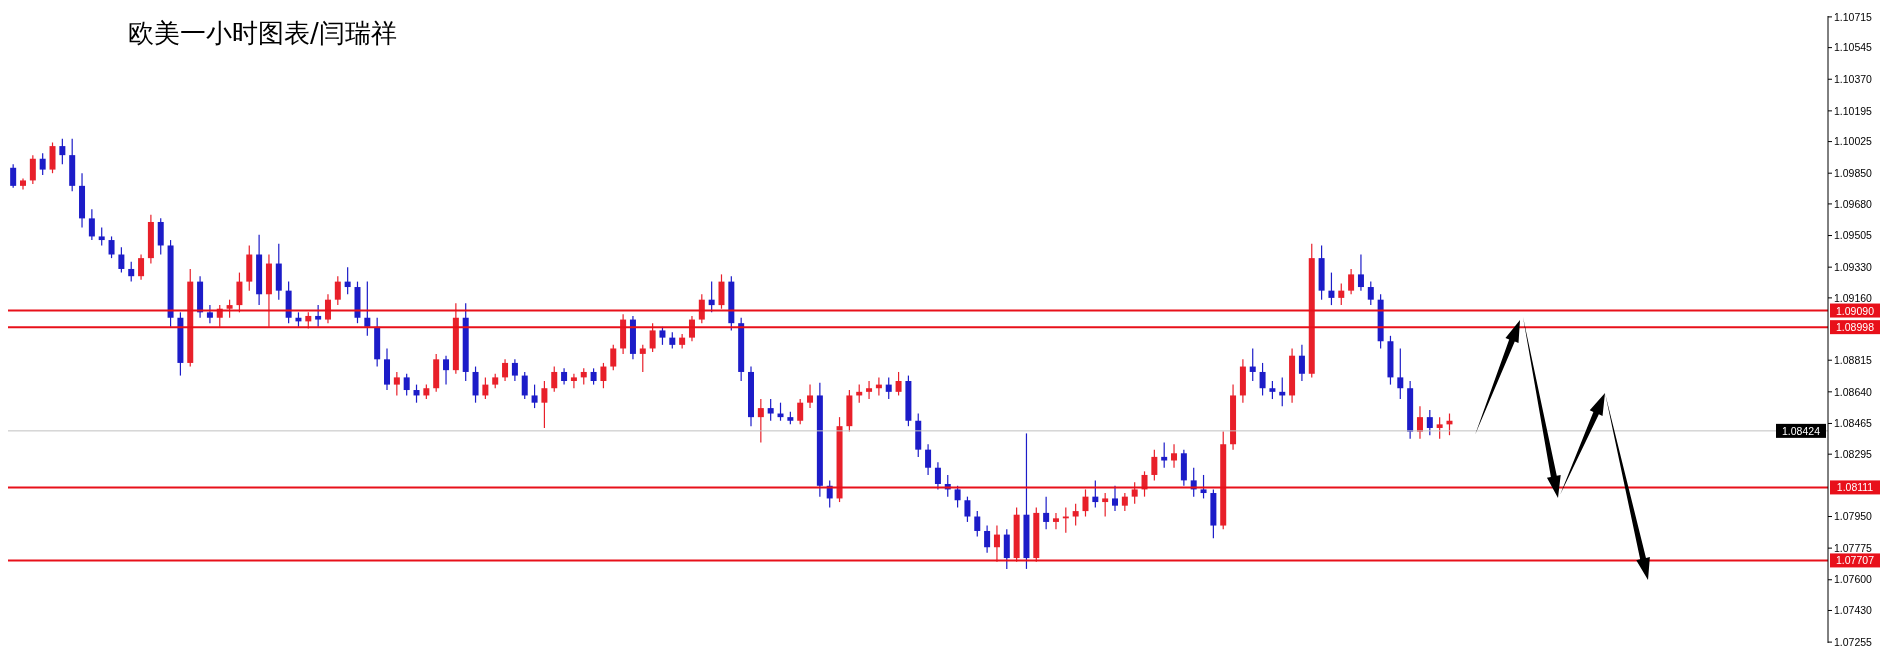 The width and height of the screenshot is (1900, 659). What do you see at coordinates (1853, 203) in the screenshot?
I see `y-tick-label: 1.09680` at bounding box center [1853, 203].